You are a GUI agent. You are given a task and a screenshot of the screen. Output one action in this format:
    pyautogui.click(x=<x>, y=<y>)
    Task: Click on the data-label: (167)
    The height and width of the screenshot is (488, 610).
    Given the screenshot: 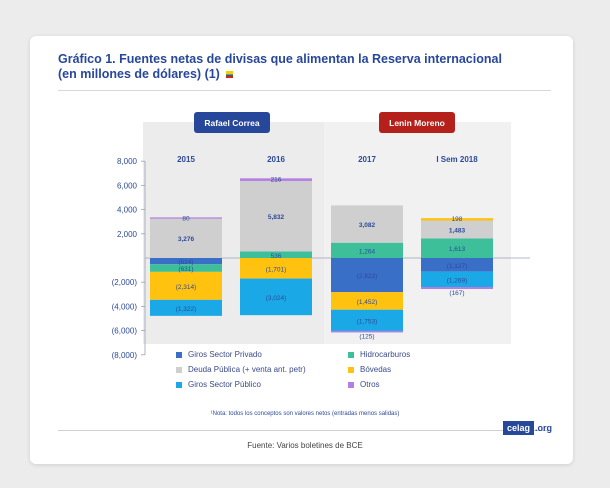 What is the action you would take?
    pyautogui.click(x=456, y=293)
    